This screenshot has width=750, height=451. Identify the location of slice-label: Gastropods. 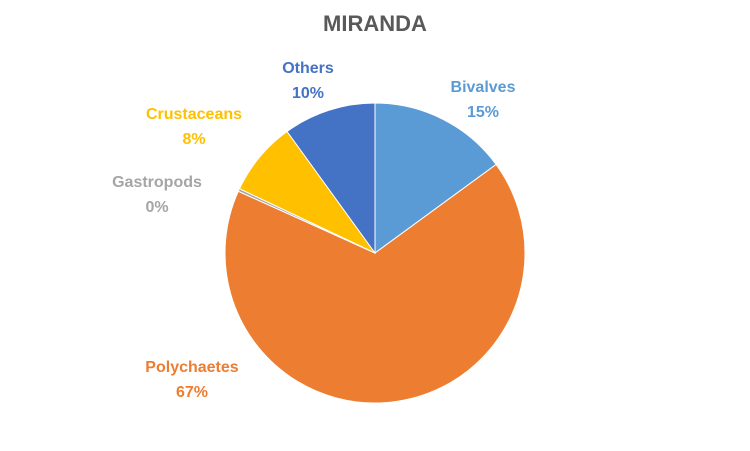
(157, 182).